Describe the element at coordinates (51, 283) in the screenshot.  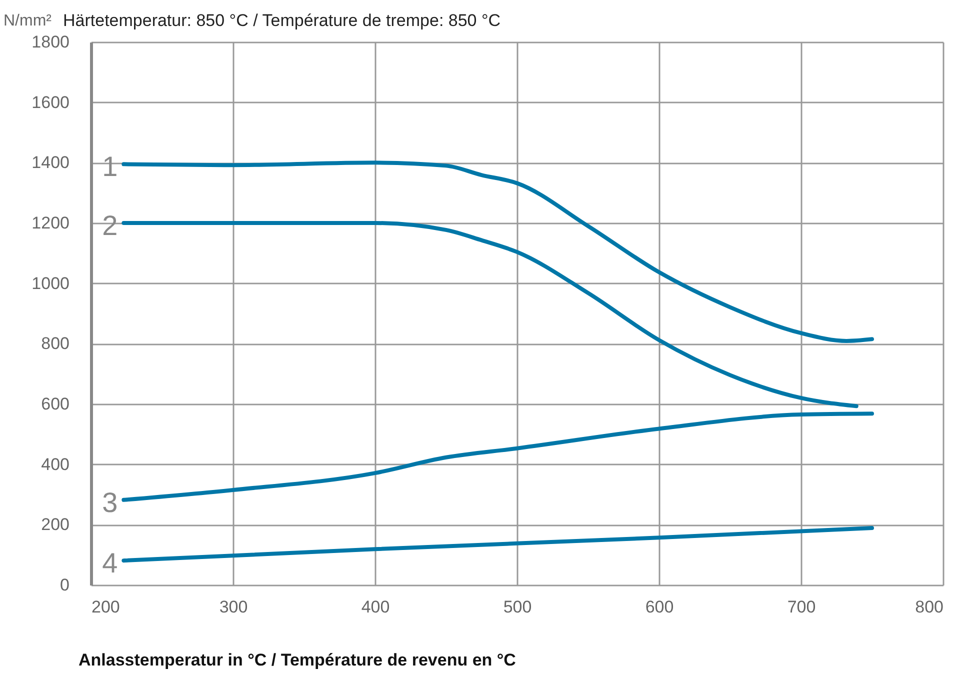
I see `y-tick-label: 1000` at that location.